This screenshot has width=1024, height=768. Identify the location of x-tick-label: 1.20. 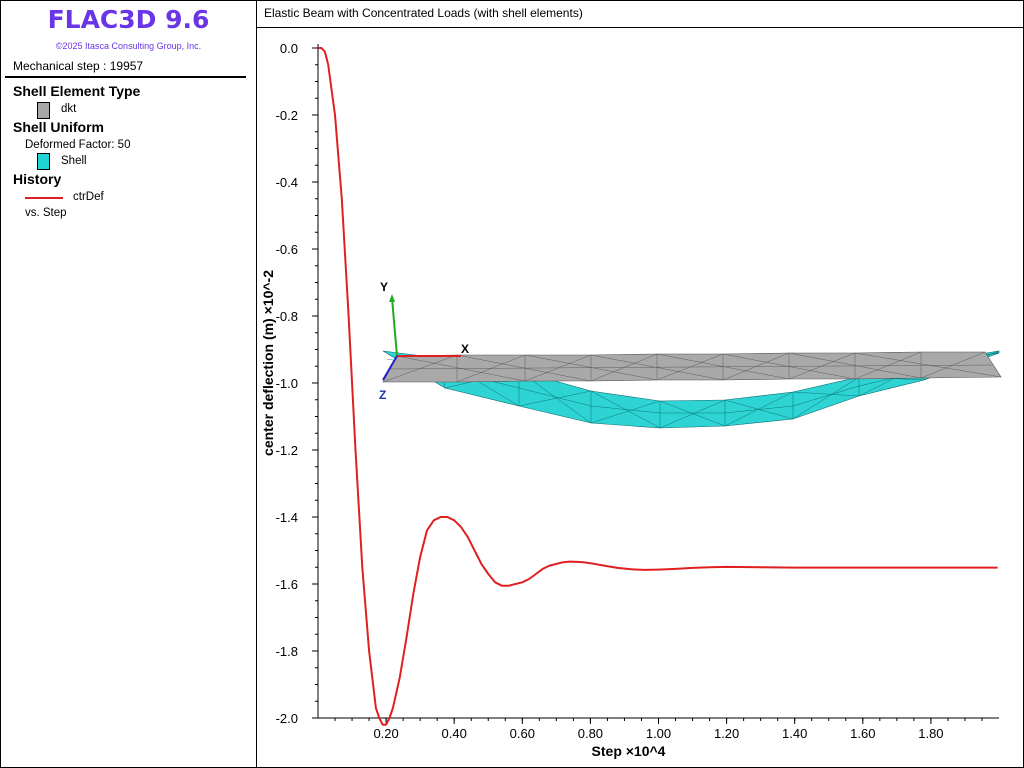
(726, 733).